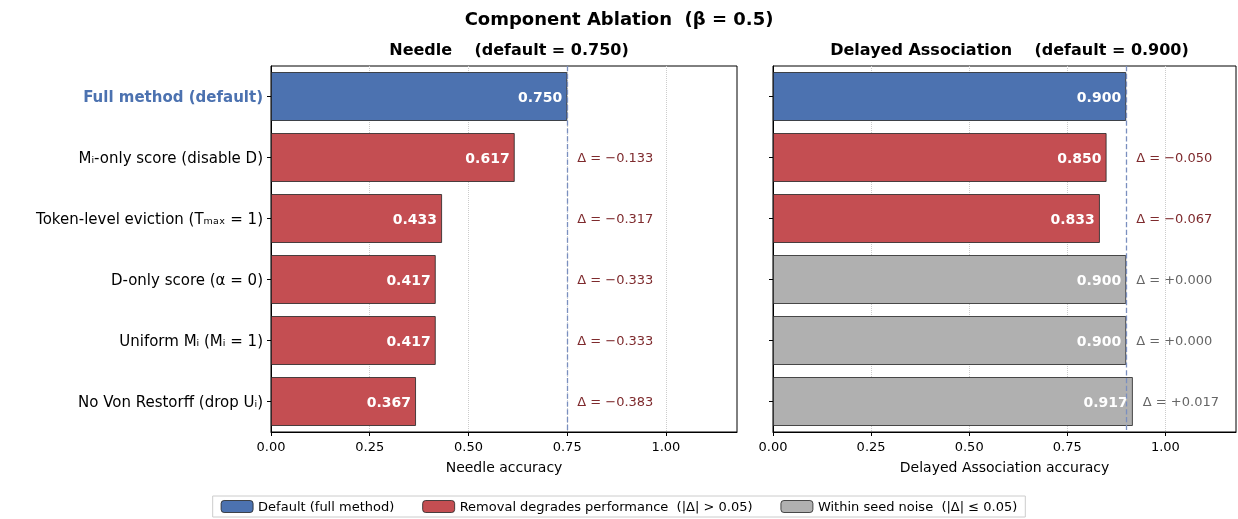 Image resolution: width=1238 pixels, height=519 pixels. Describe the element at coordinates (619, 18) in the screenshot. I see `chart-title: Component Ablation (β = 0.5)` at that location.